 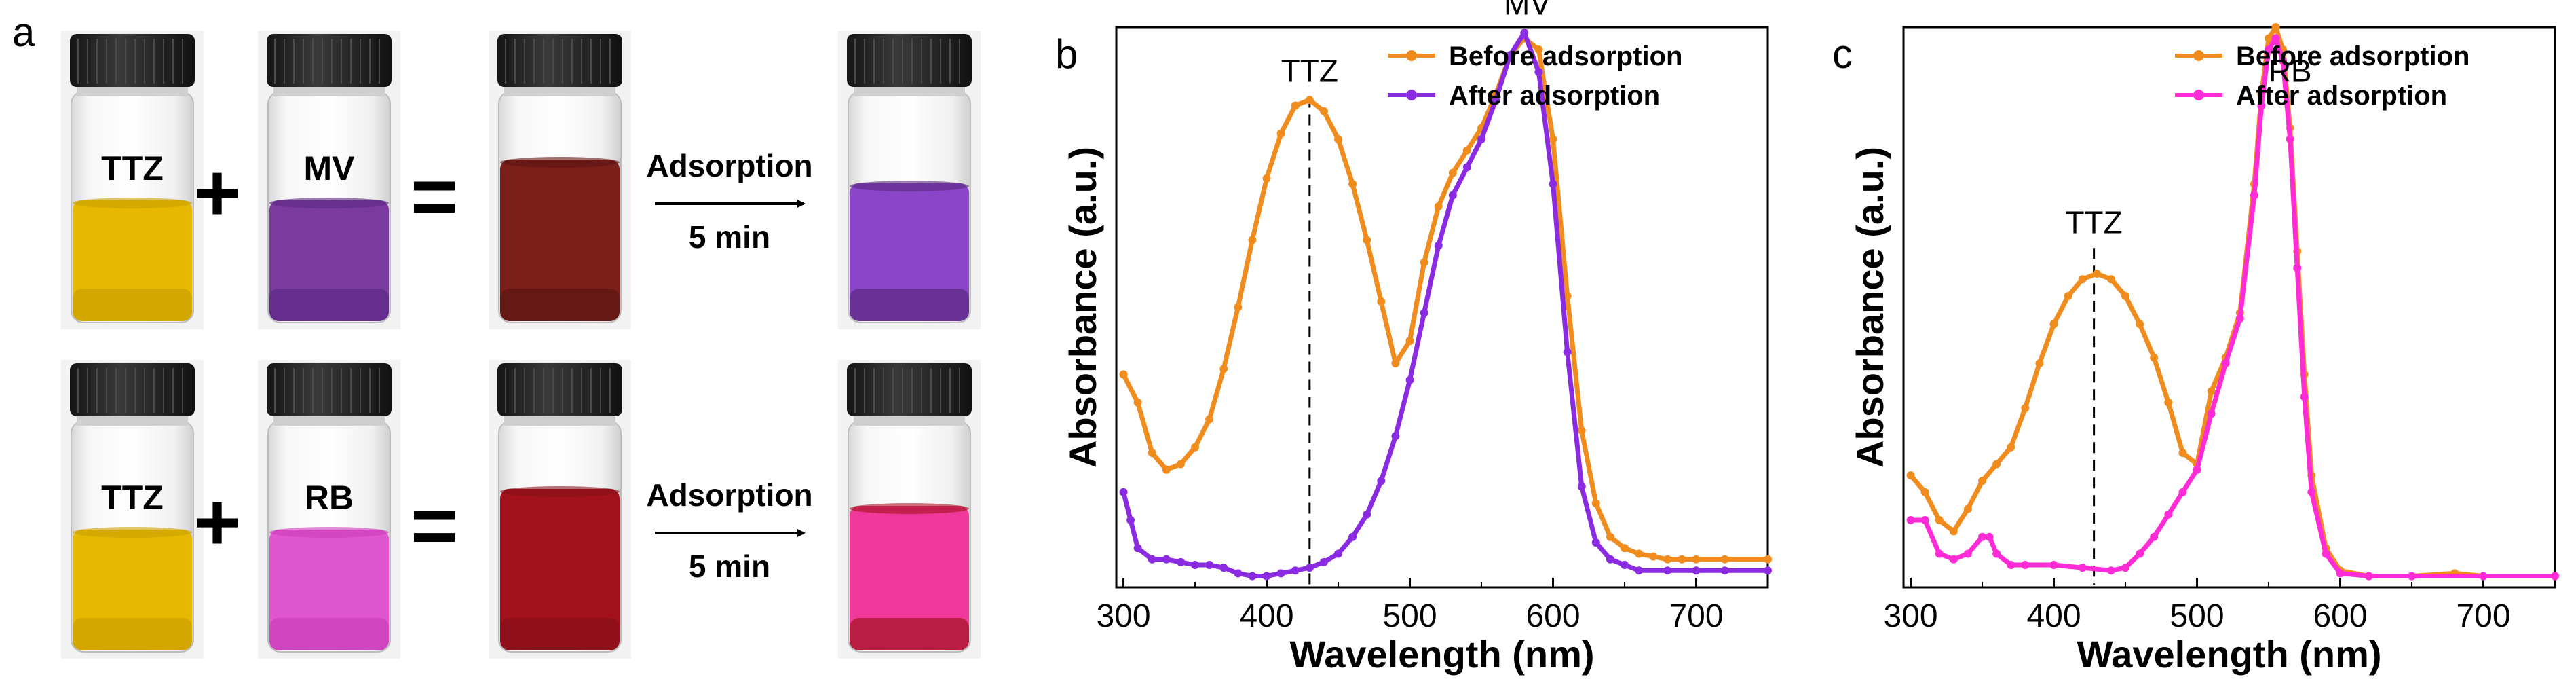 I want to click on x-tick-label: 600, so click(x=1553, y=616).